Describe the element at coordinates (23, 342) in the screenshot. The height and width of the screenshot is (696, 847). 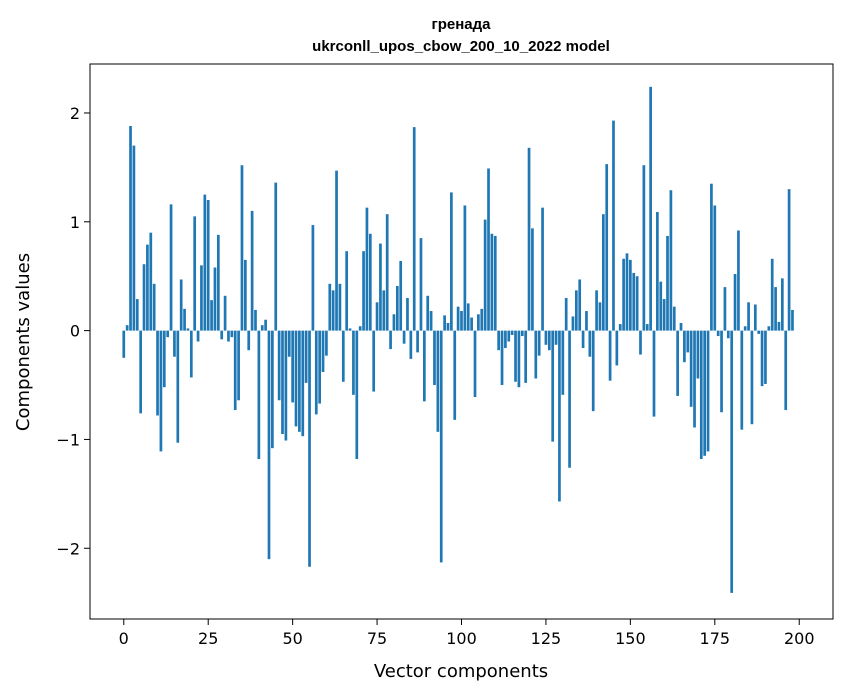
I see `y-axis-label: Components values` at that location.